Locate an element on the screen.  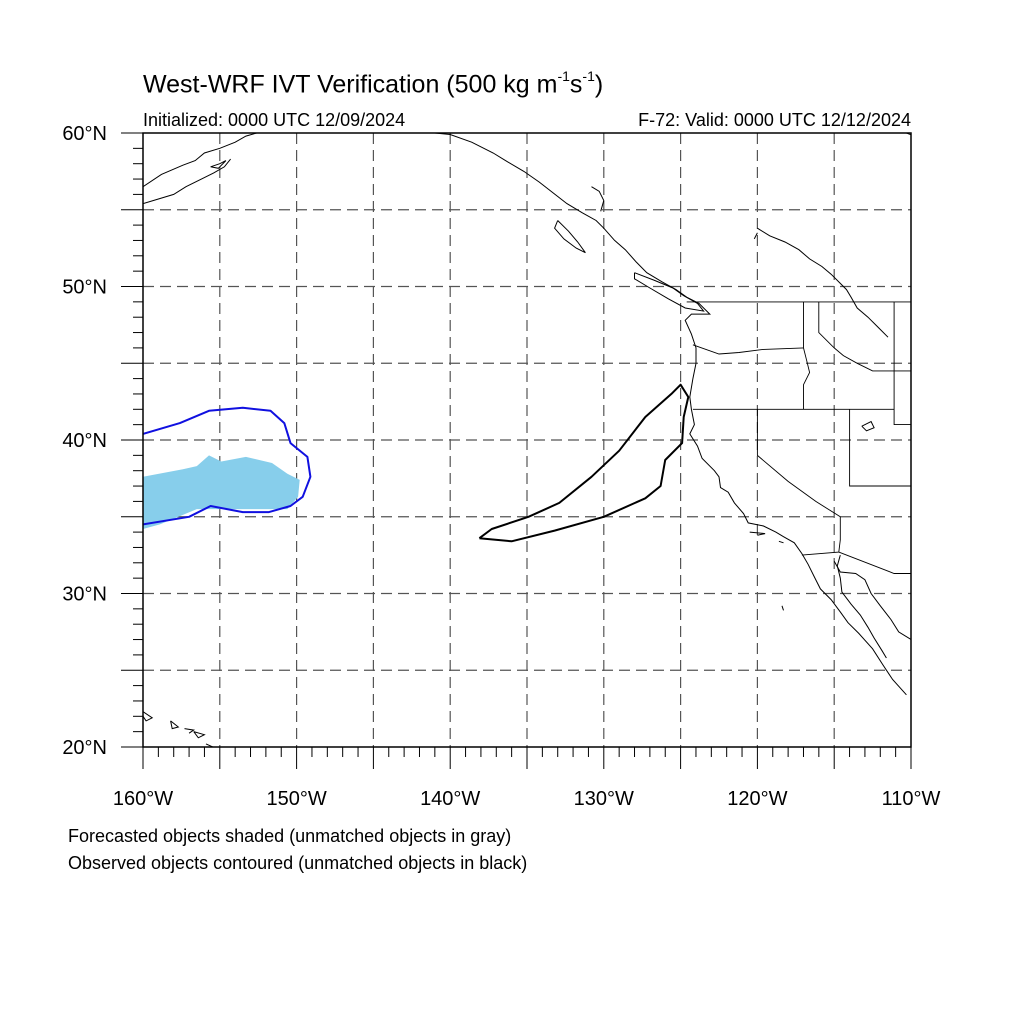
lat-tick-label: 30°N is located at coordinates (84, 595).